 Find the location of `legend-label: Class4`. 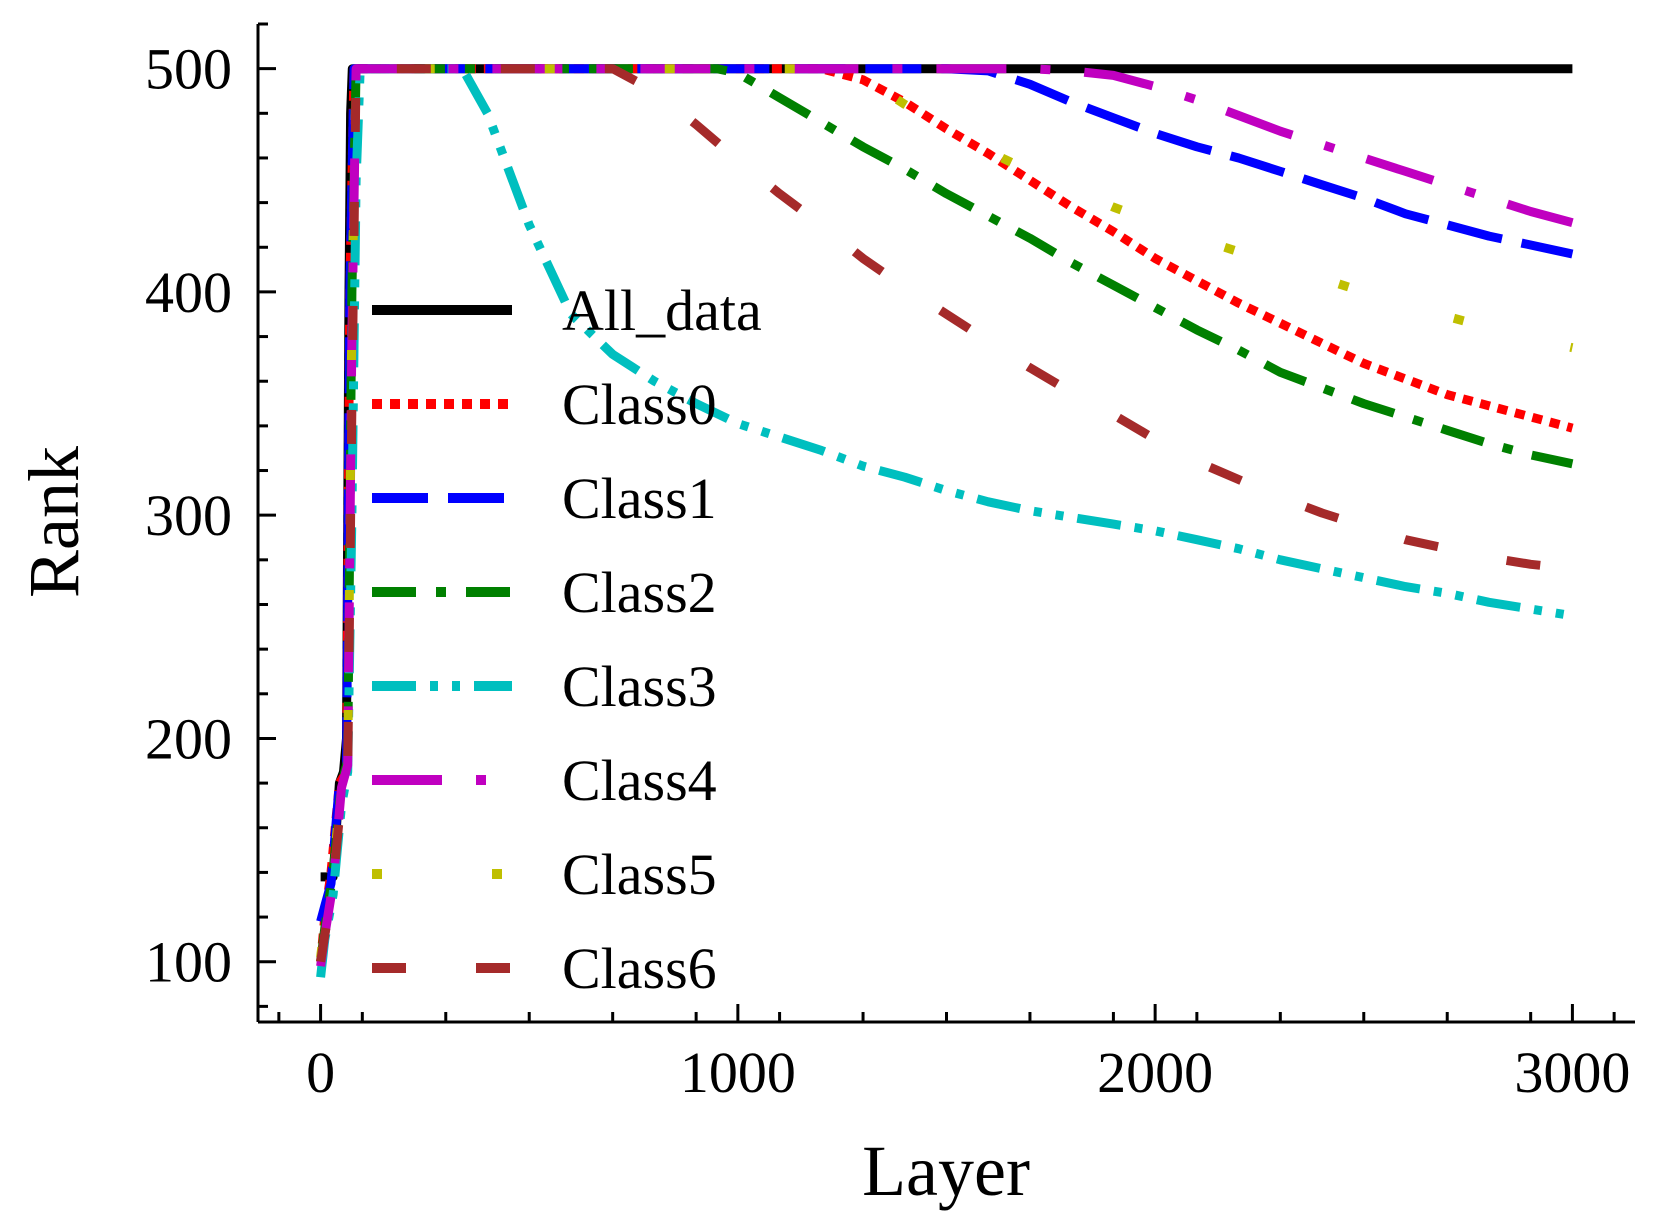

legend-label: Class4 is located at coordinates (639, 780).